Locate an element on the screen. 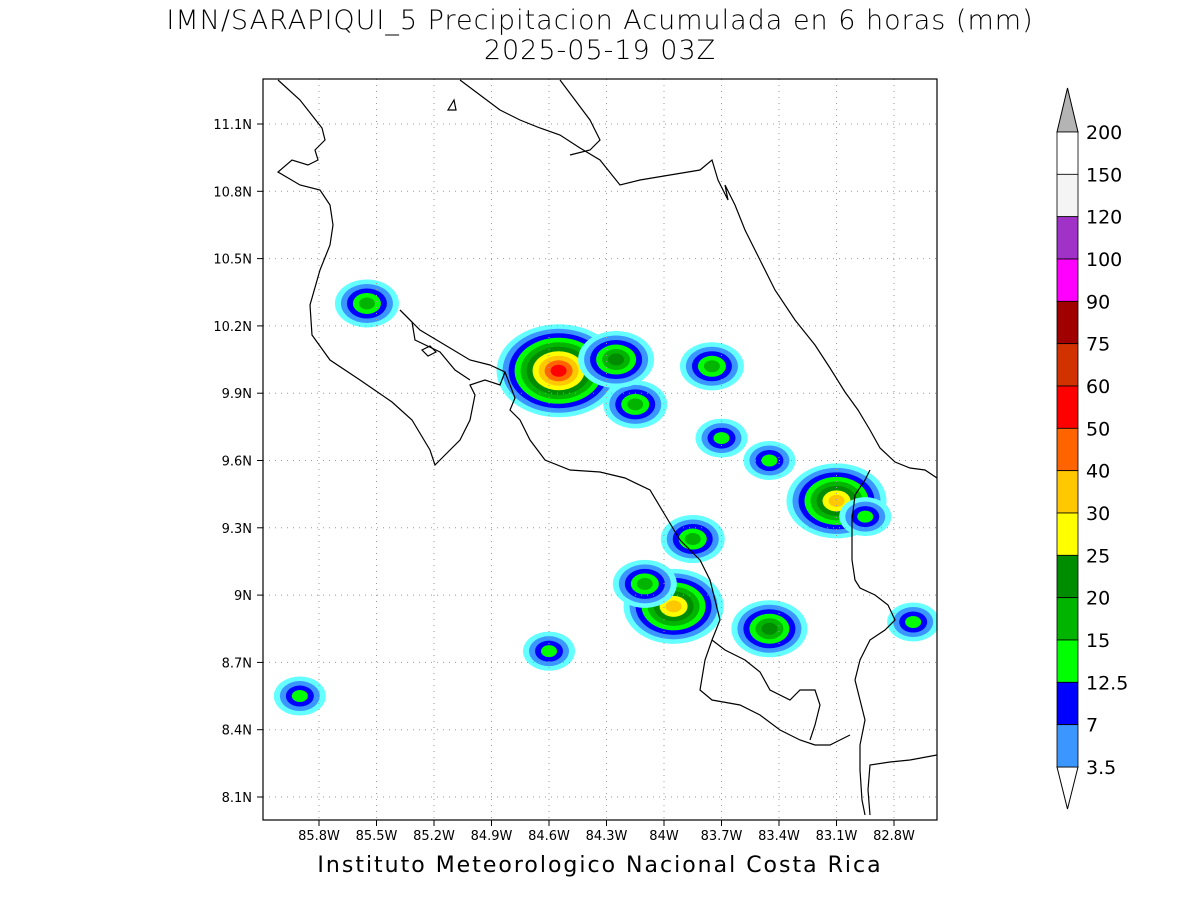  lat-tick-label: 9.9N is located at coordinates (237, 394).